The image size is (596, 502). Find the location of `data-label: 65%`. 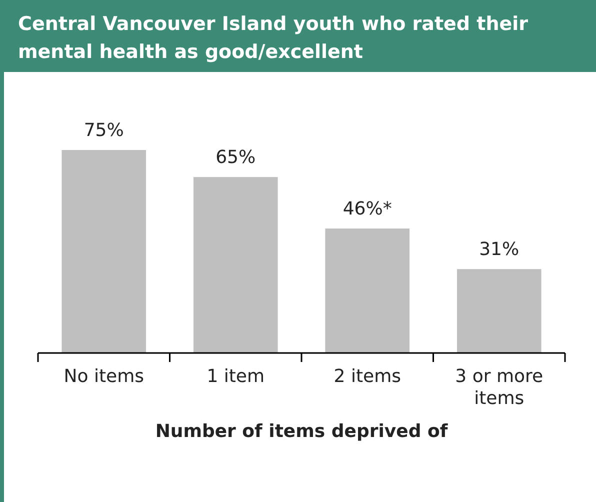

data-label: 65% is located at coordinates (236, 157).